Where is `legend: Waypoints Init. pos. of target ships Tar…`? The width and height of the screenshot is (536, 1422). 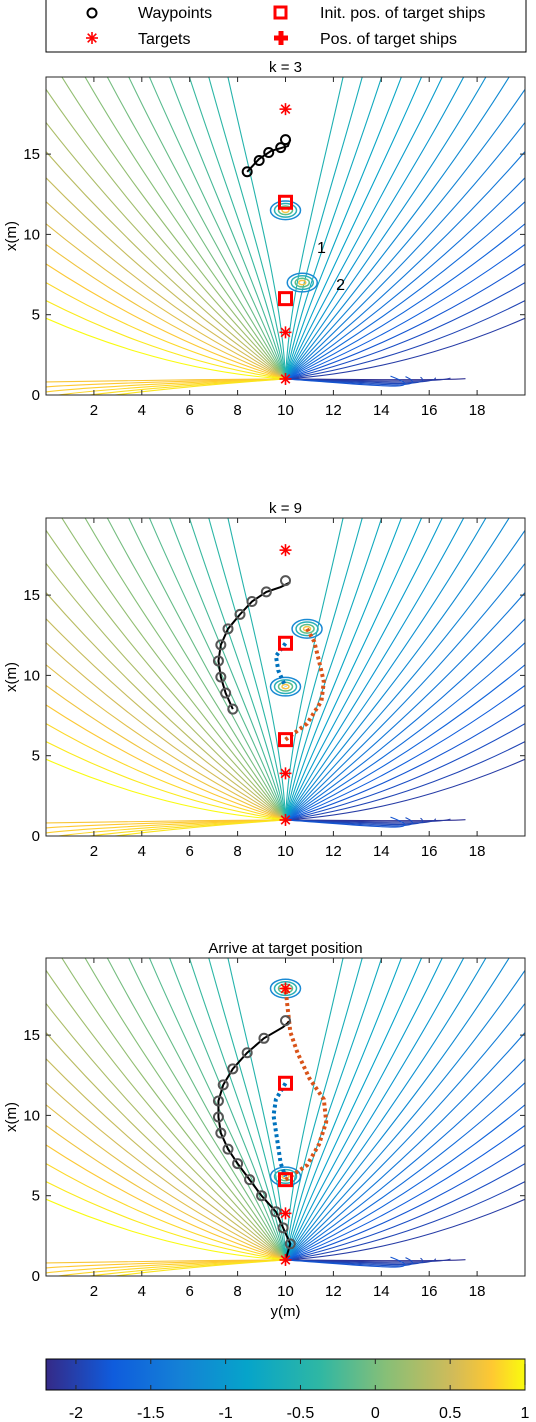 legend: Waypoints Init. pos. of target ships Tar… is located at coordinates (286, 26).